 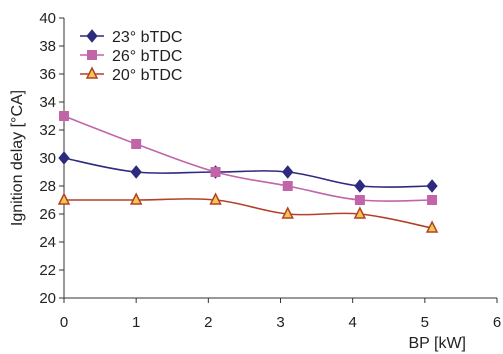 I want to click on y-tick-label: 32, so click(x=47, y=130).